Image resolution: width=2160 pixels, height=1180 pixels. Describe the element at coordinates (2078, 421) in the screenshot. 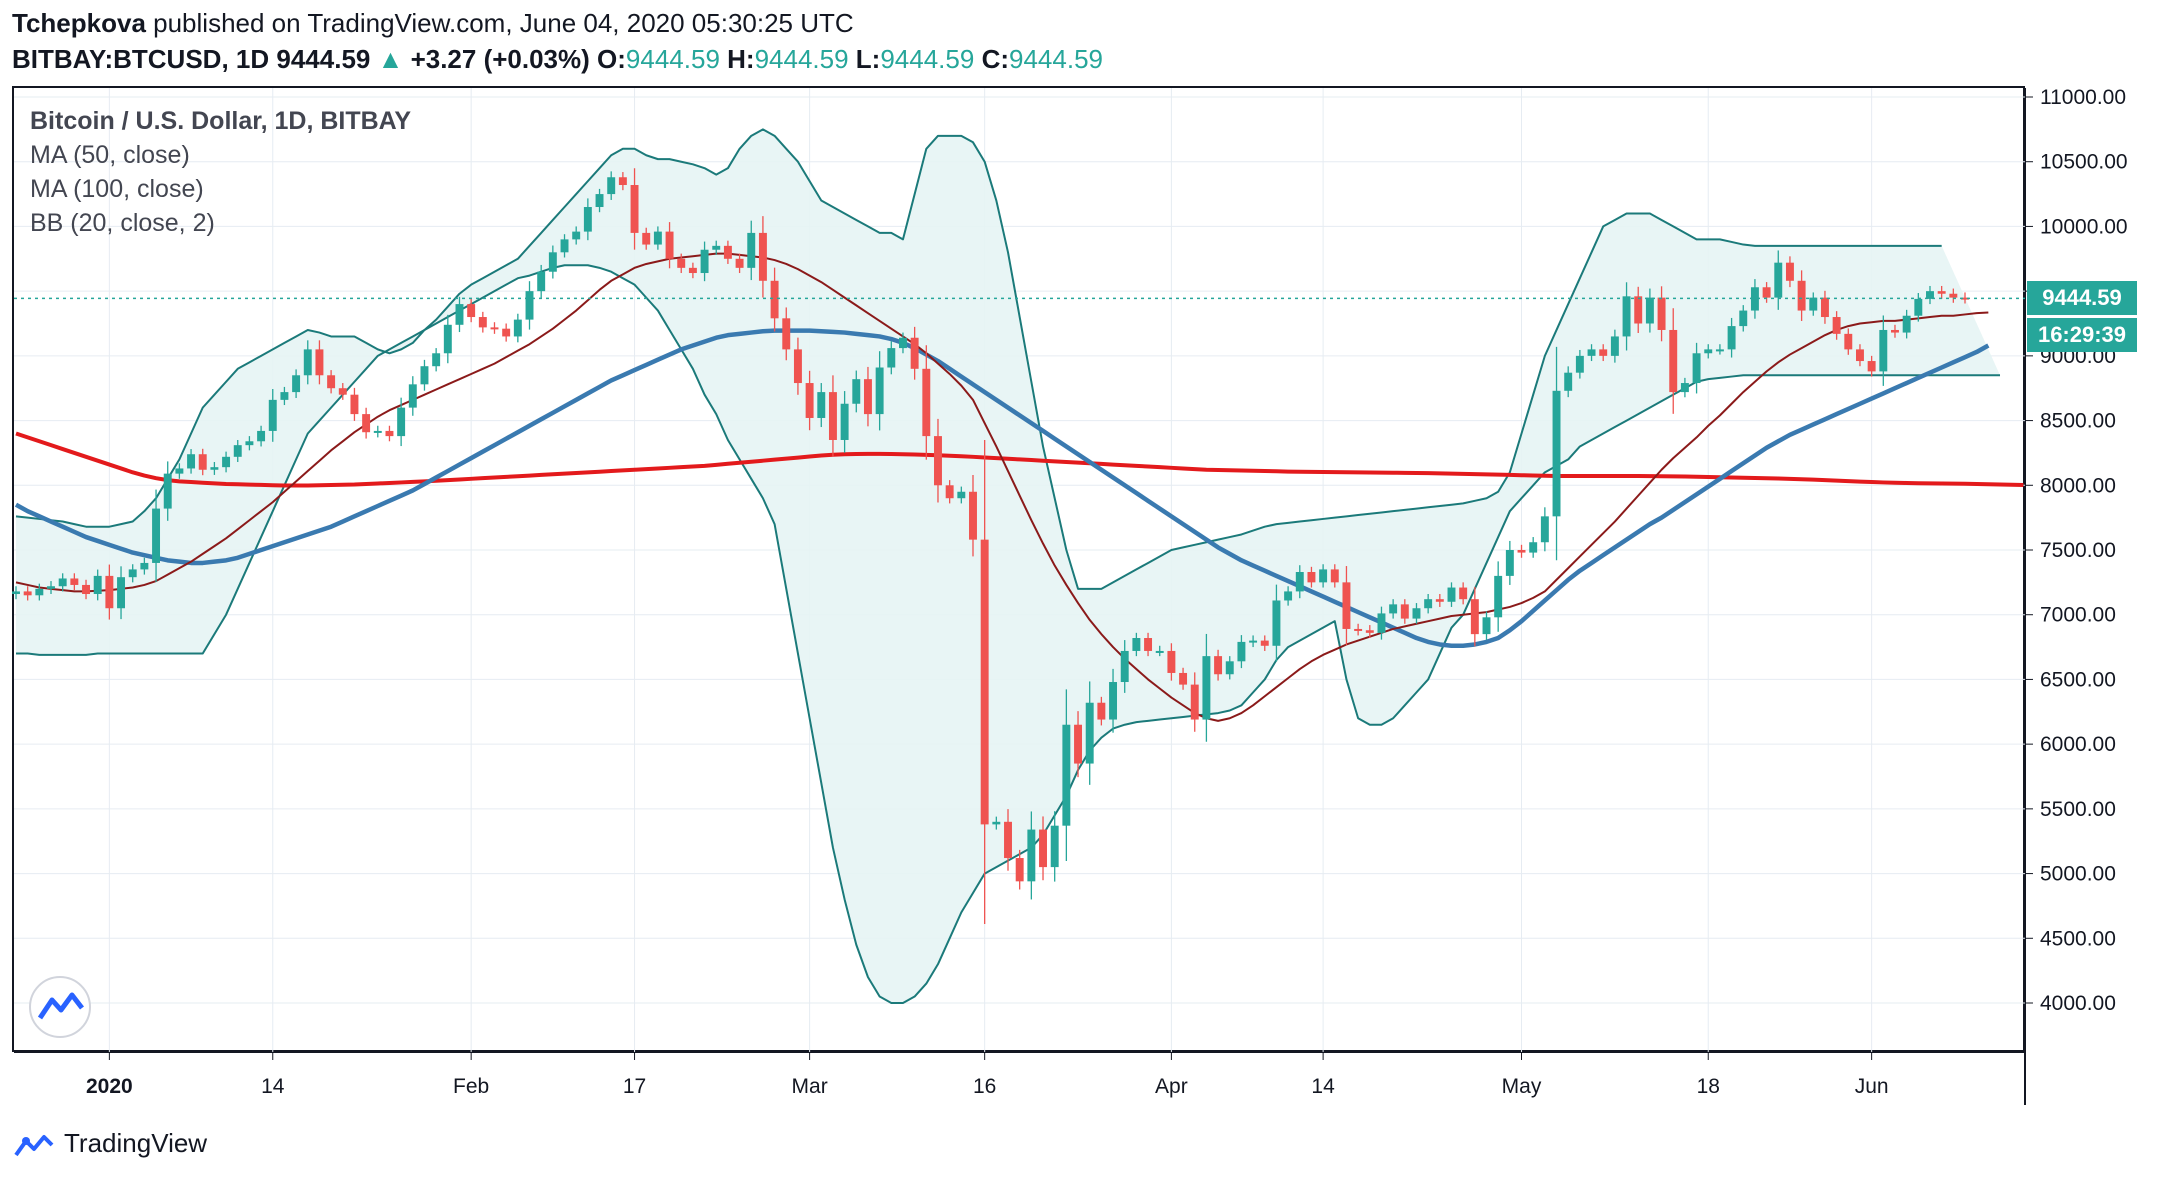

I see `y-tick-label: 8500.00` at that location.